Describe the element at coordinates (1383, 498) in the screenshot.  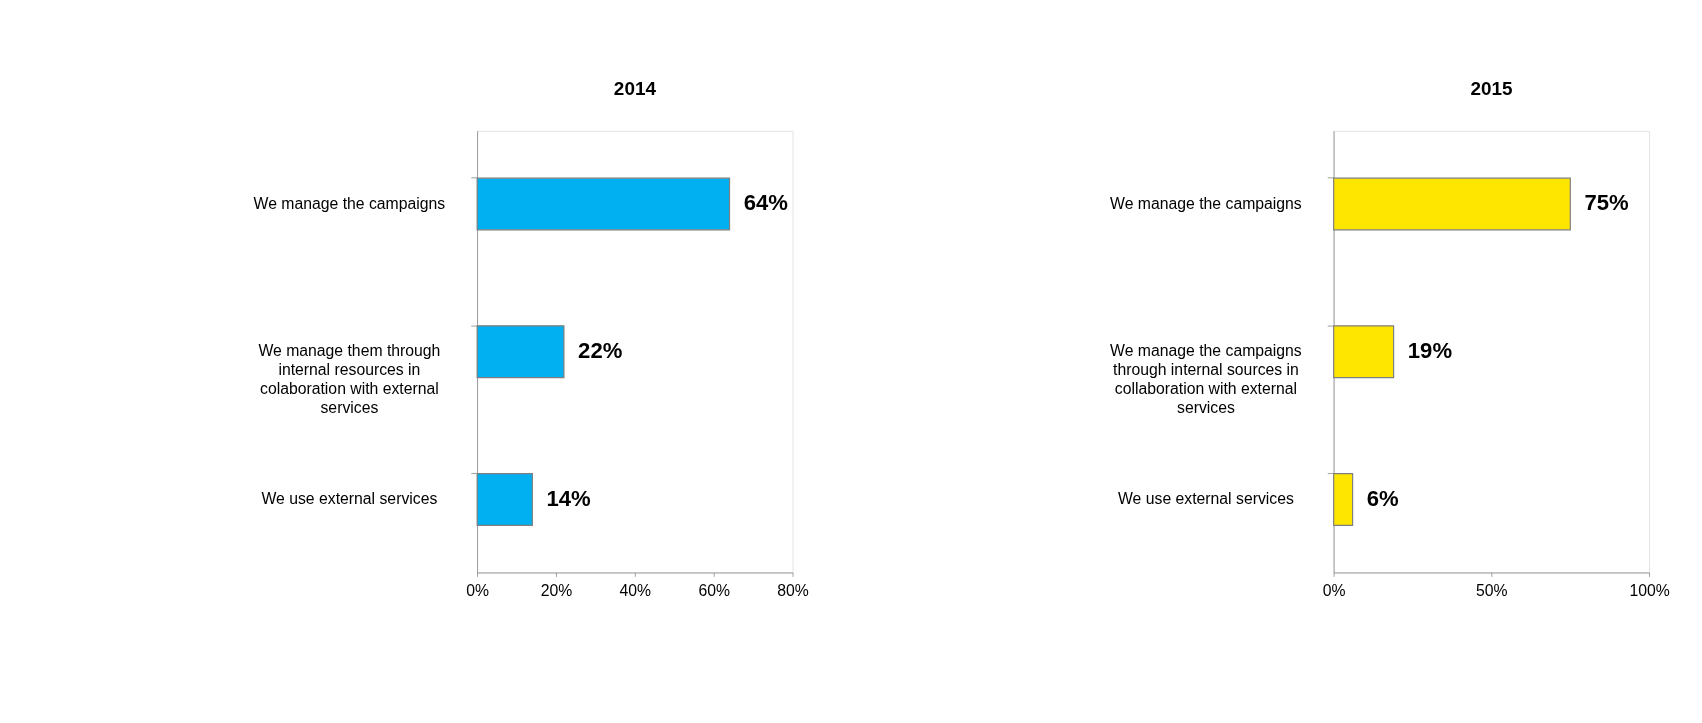
I see `data-label: 6%` at that location.